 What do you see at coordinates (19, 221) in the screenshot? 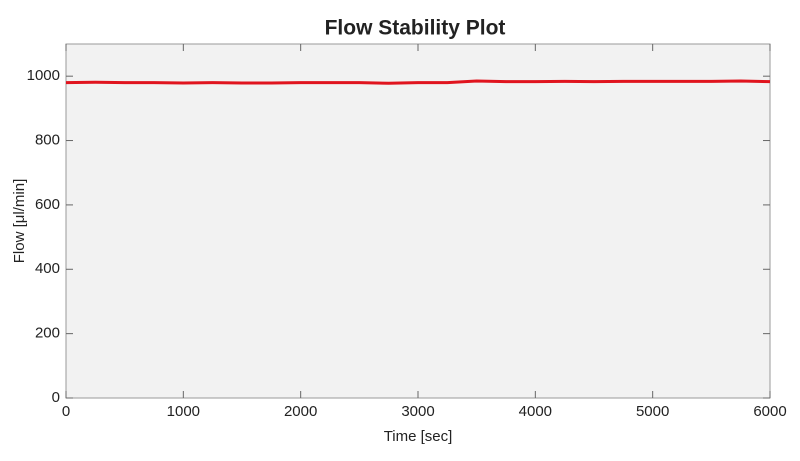
I see `y-axis-label: Flow [μl/min]` at bounding box center [19, 221].